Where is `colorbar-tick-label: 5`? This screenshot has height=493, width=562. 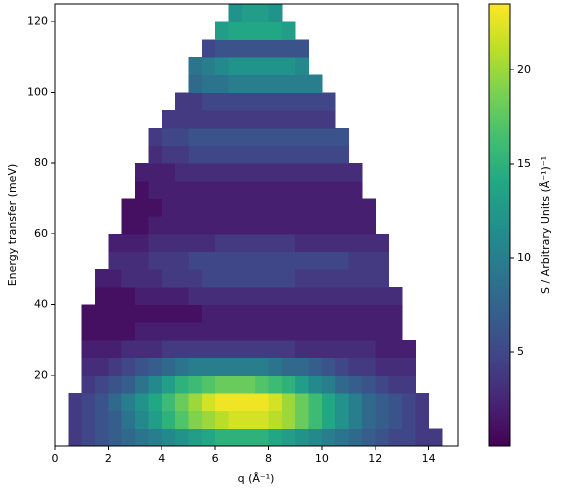
colorbar-tick-label: 5 is located at coordinates (520, 351).